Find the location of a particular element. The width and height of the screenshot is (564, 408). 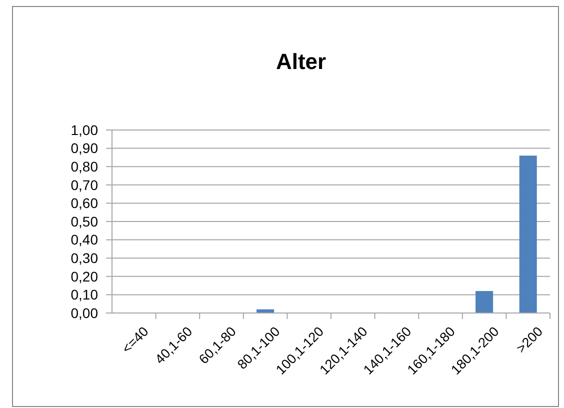

y-tick-label: 0,40 is located at coordinates (84, 240).